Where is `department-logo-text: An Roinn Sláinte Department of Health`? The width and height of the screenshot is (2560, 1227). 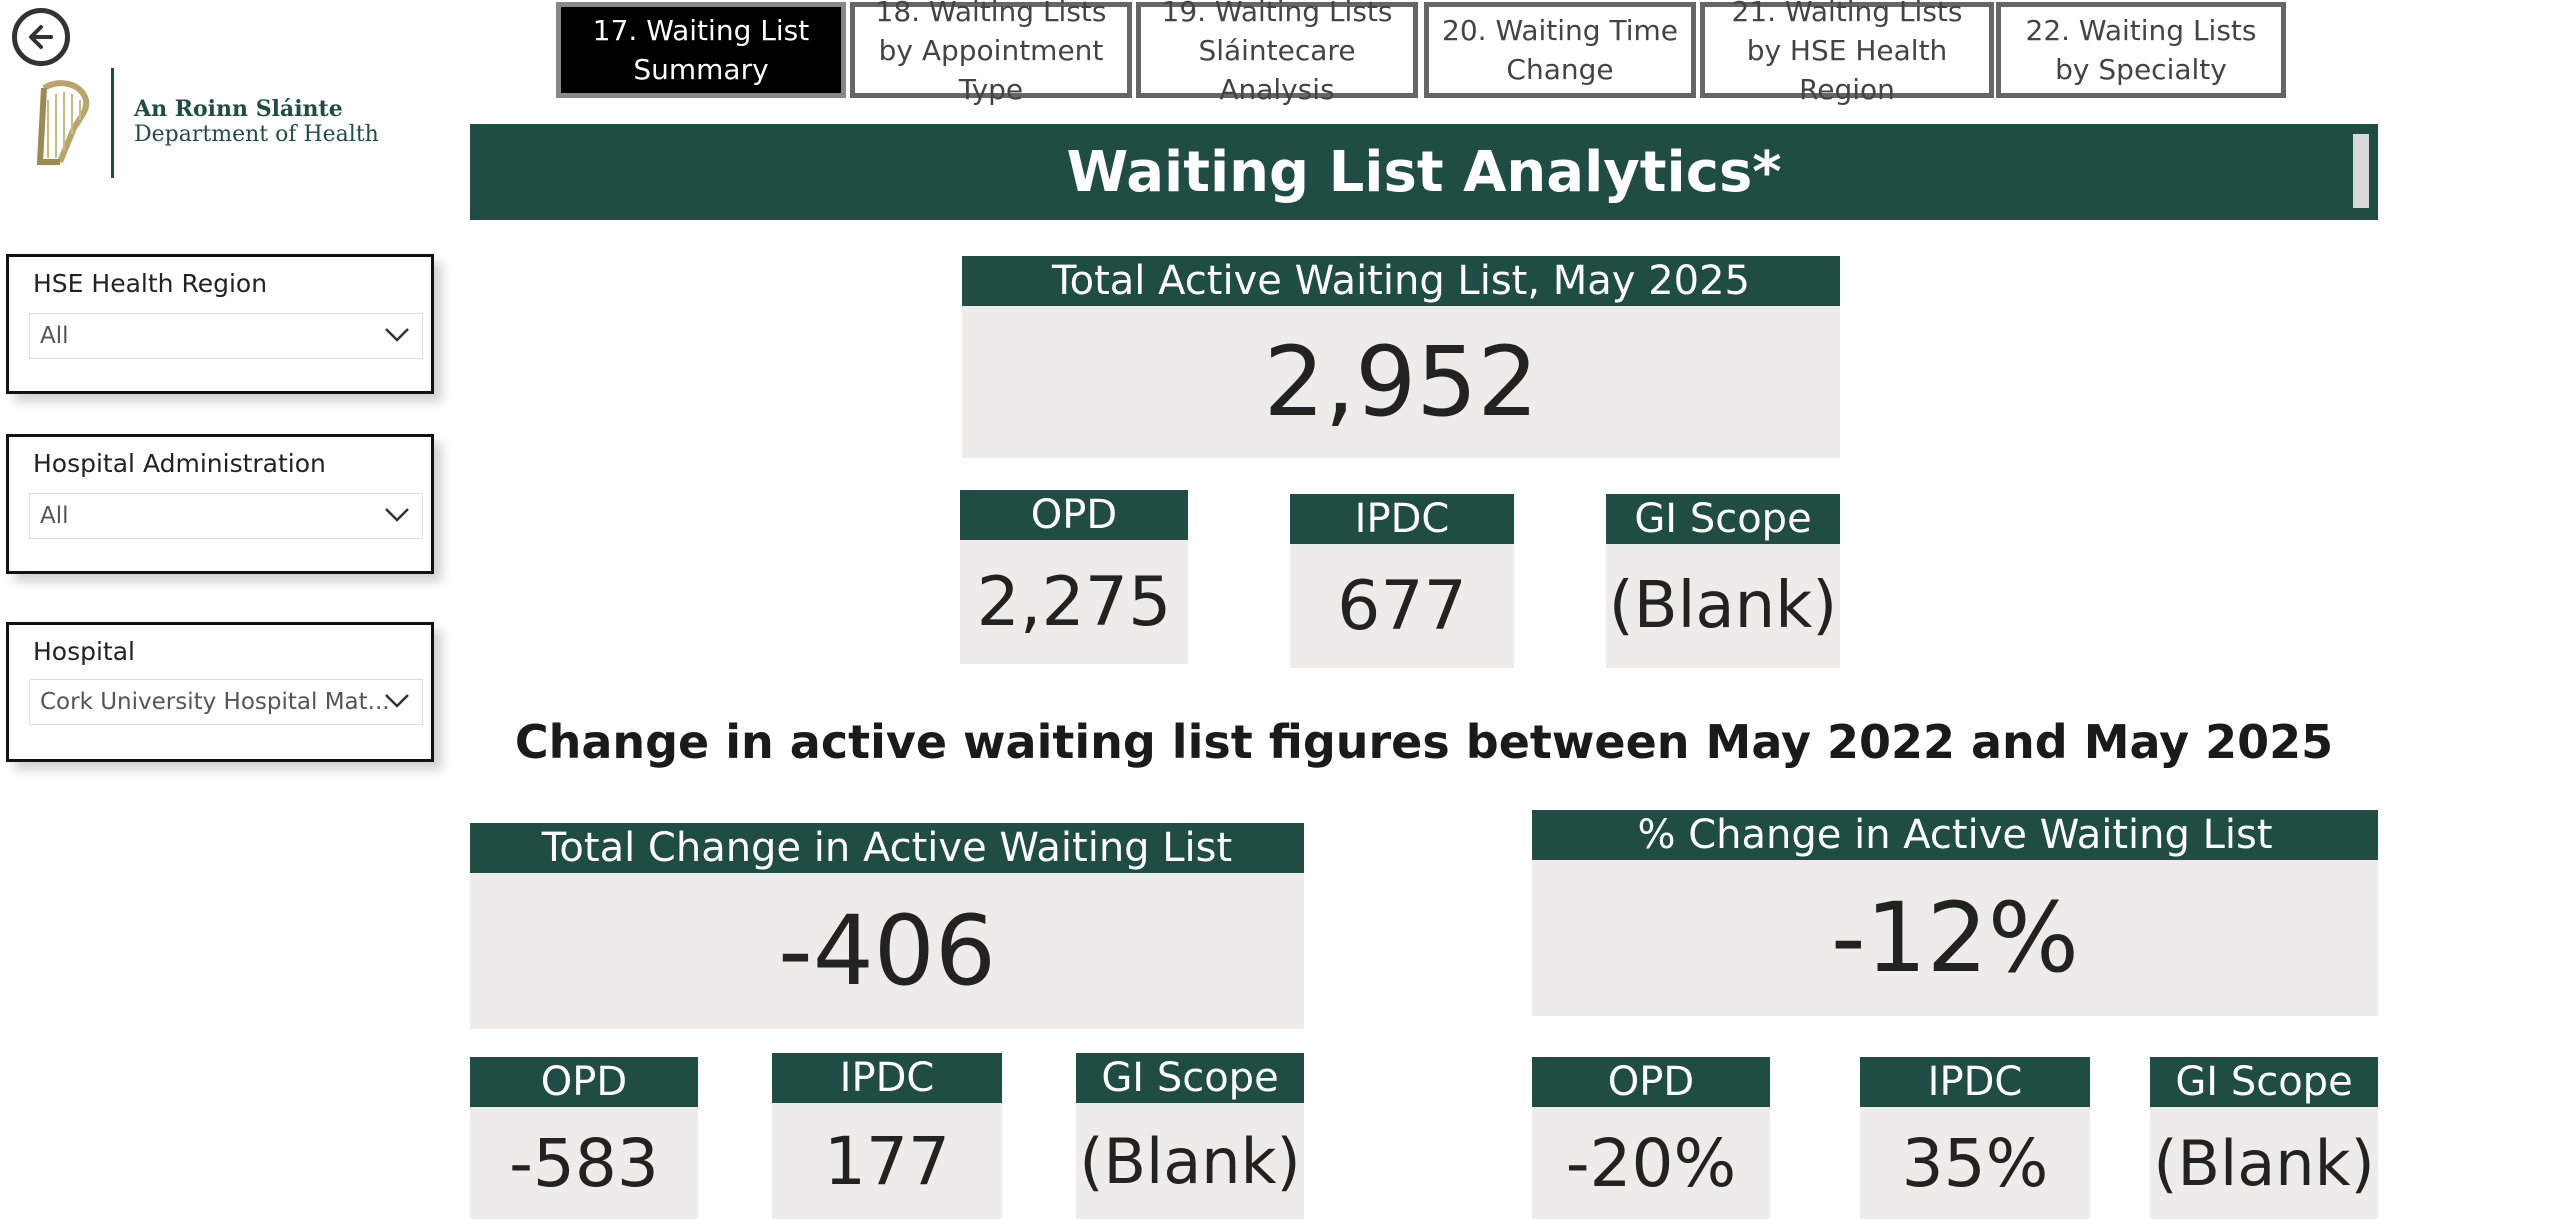
department-logo-text: An Roinn Sláinte Department of Health is located at coordinates (256, 122).